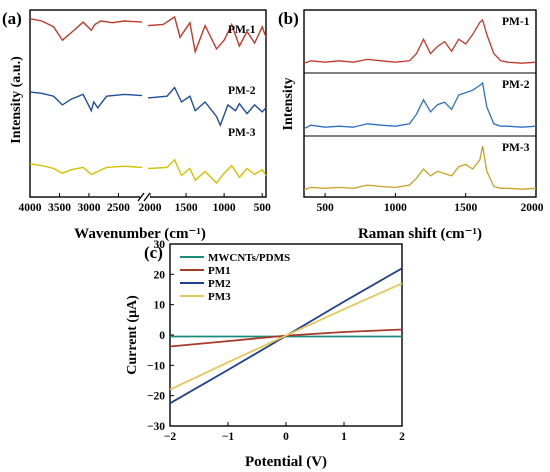 The height and width of the screenshot is (472, 550). What do you see at coordinates (160, 275) in the screenshot?
I see `panel-c-ytick-label: 20` at bounding box center [160, 275].